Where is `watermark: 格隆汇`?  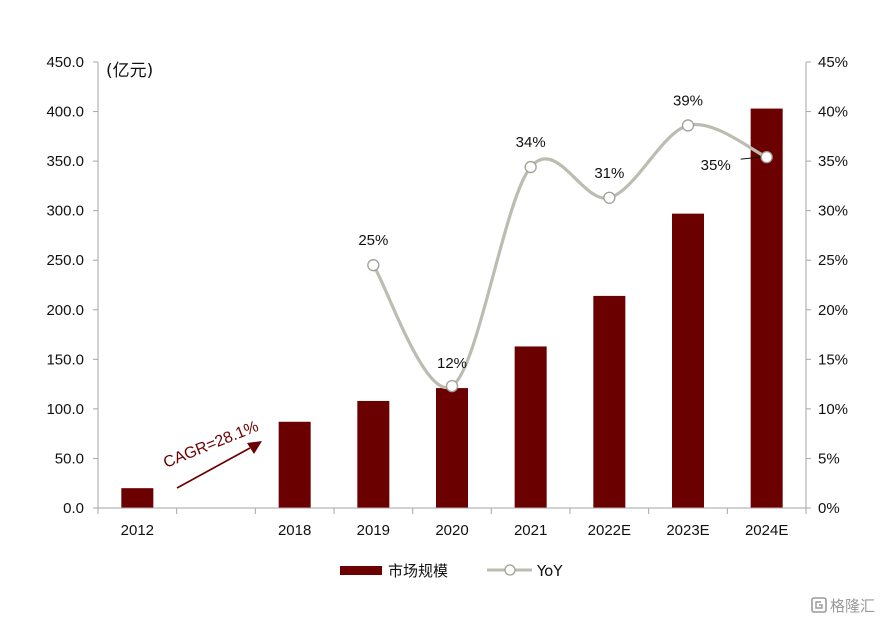
watermark: 格隆汇 is located at coordinates (843, 606).